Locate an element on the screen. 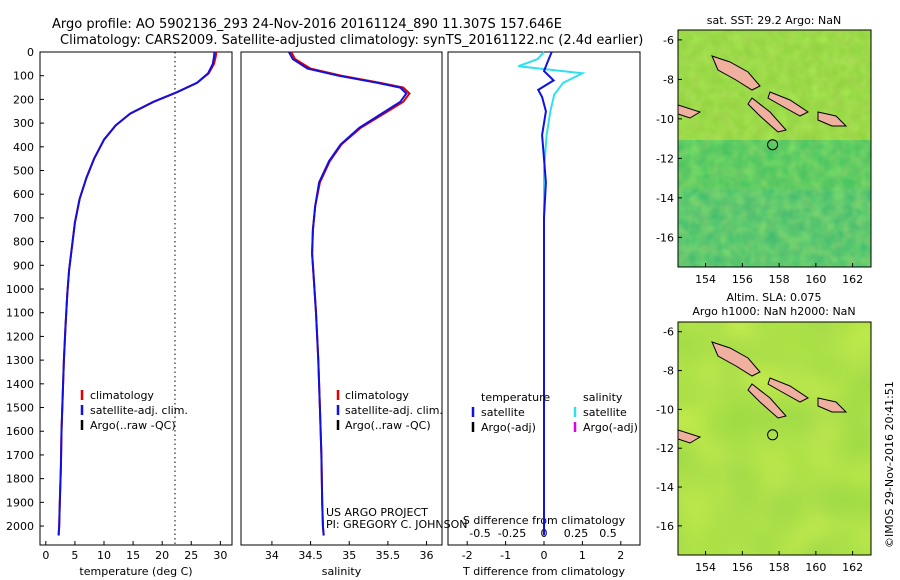 The height and width of the screenshot is (580, 900). sla-map-ytick-label: -12 is located at coordinates (665, 448).